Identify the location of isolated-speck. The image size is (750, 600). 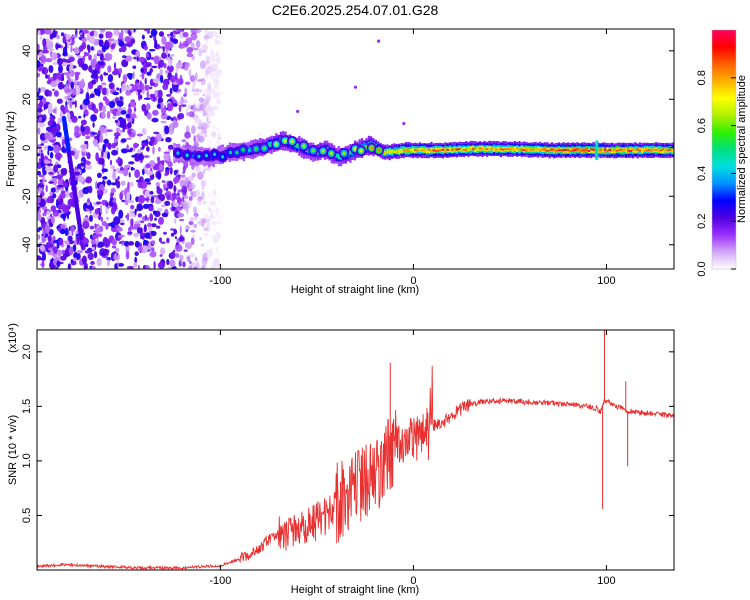
(297, 111).